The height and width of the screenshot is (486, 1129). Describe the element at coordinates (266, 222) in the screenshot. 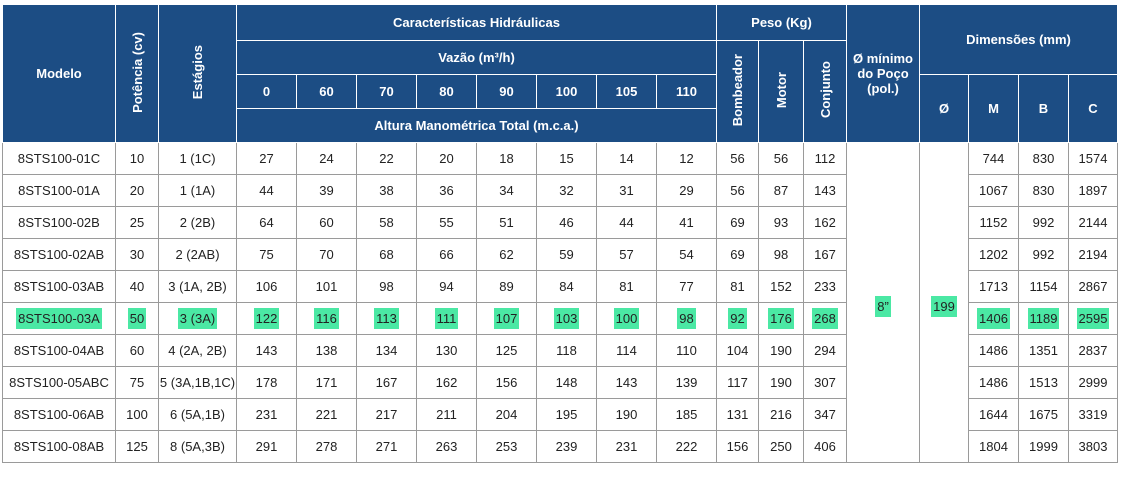

I see `cell-flow: 64` at that location.